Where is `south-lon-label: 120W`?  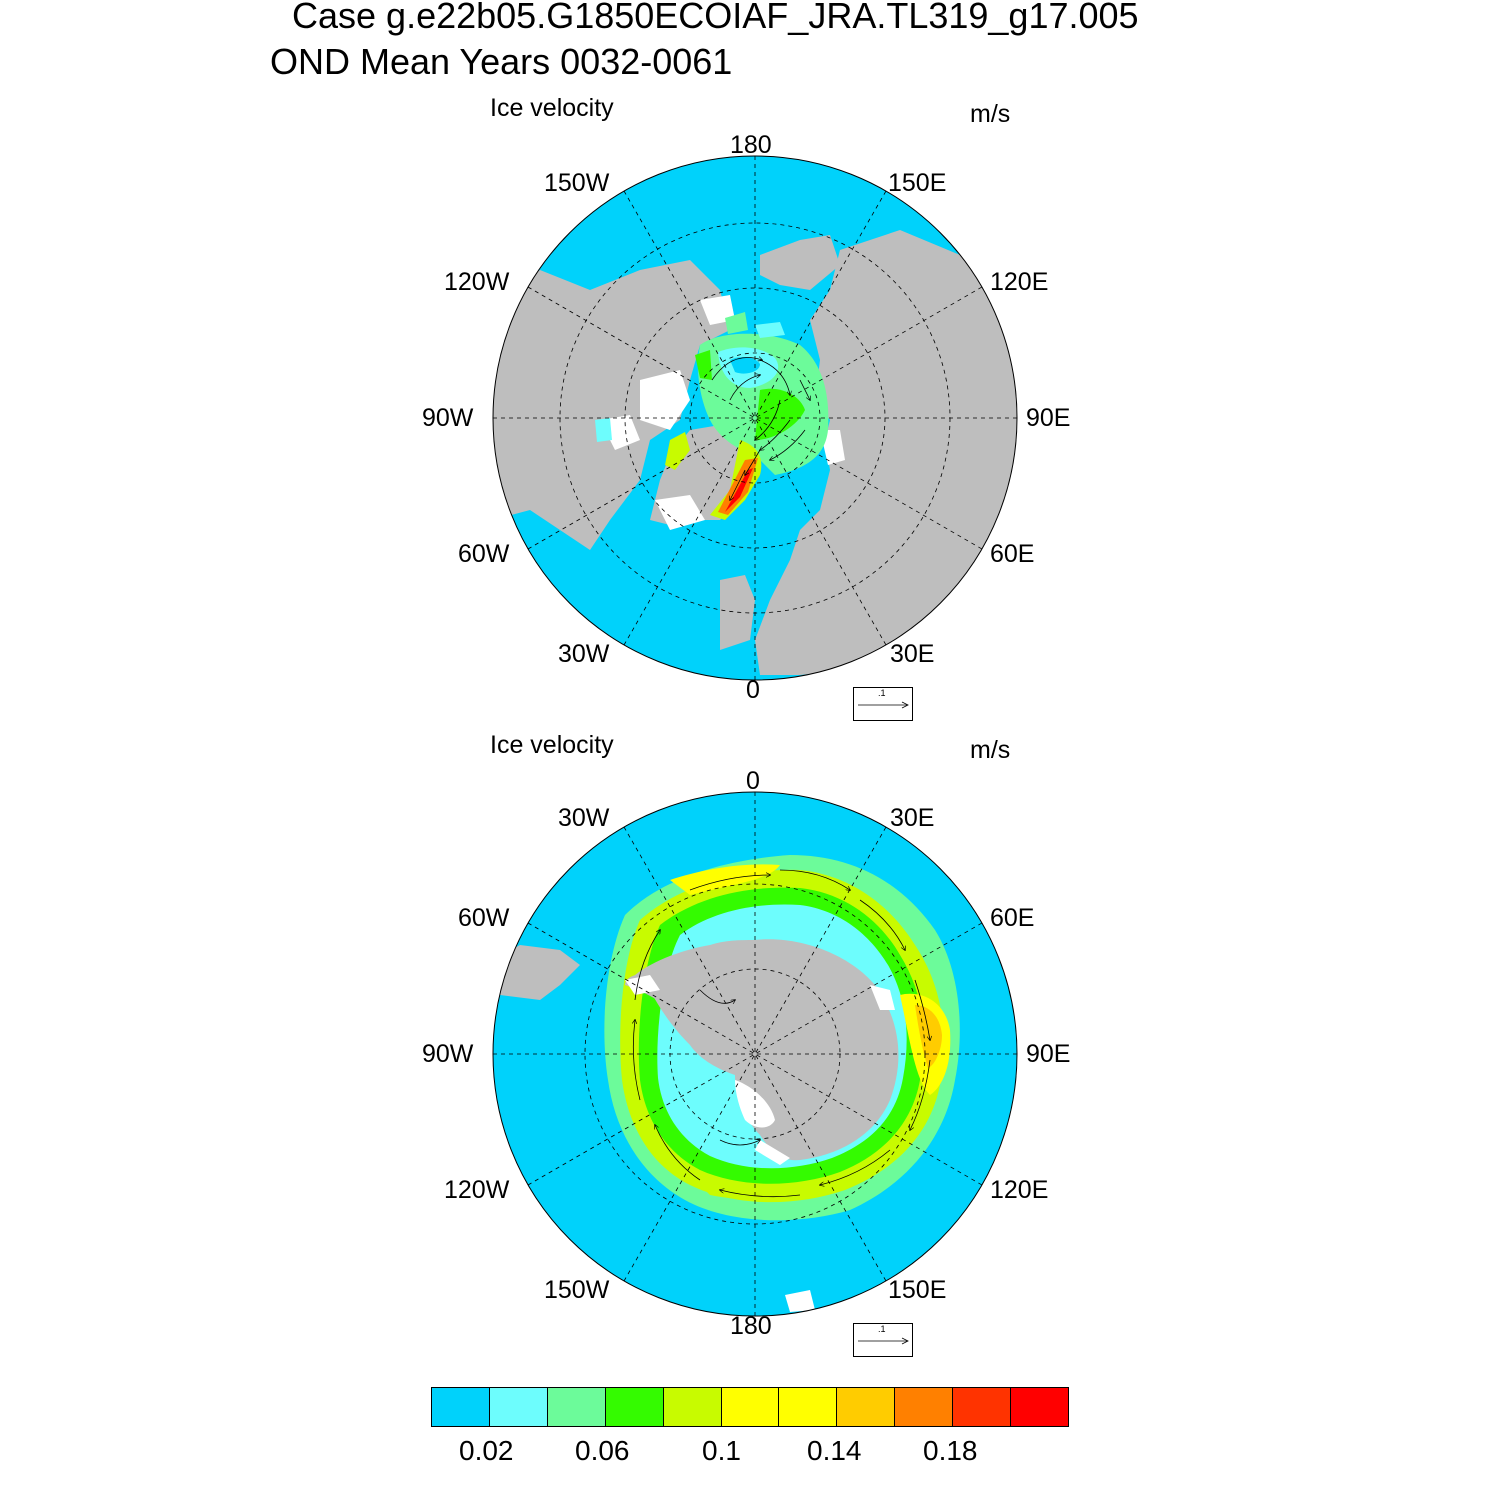
south-lon-label: 120W is located at coordinates (477, 1190).